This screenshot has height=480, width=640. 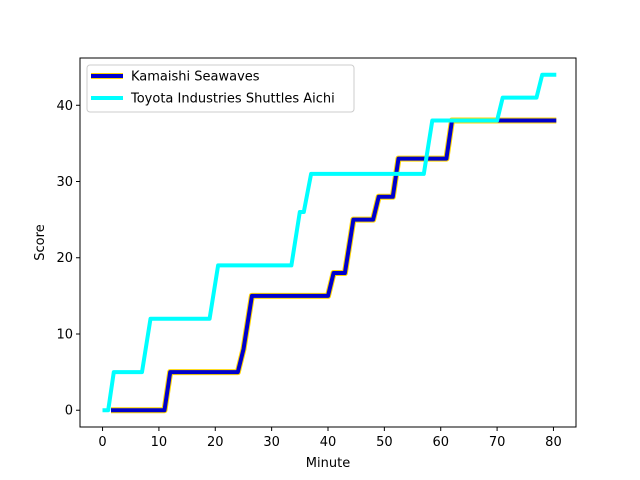 I want to click on legend-label-kamaishi: Kamaishi Seawaves, so click(x=195, y=77).